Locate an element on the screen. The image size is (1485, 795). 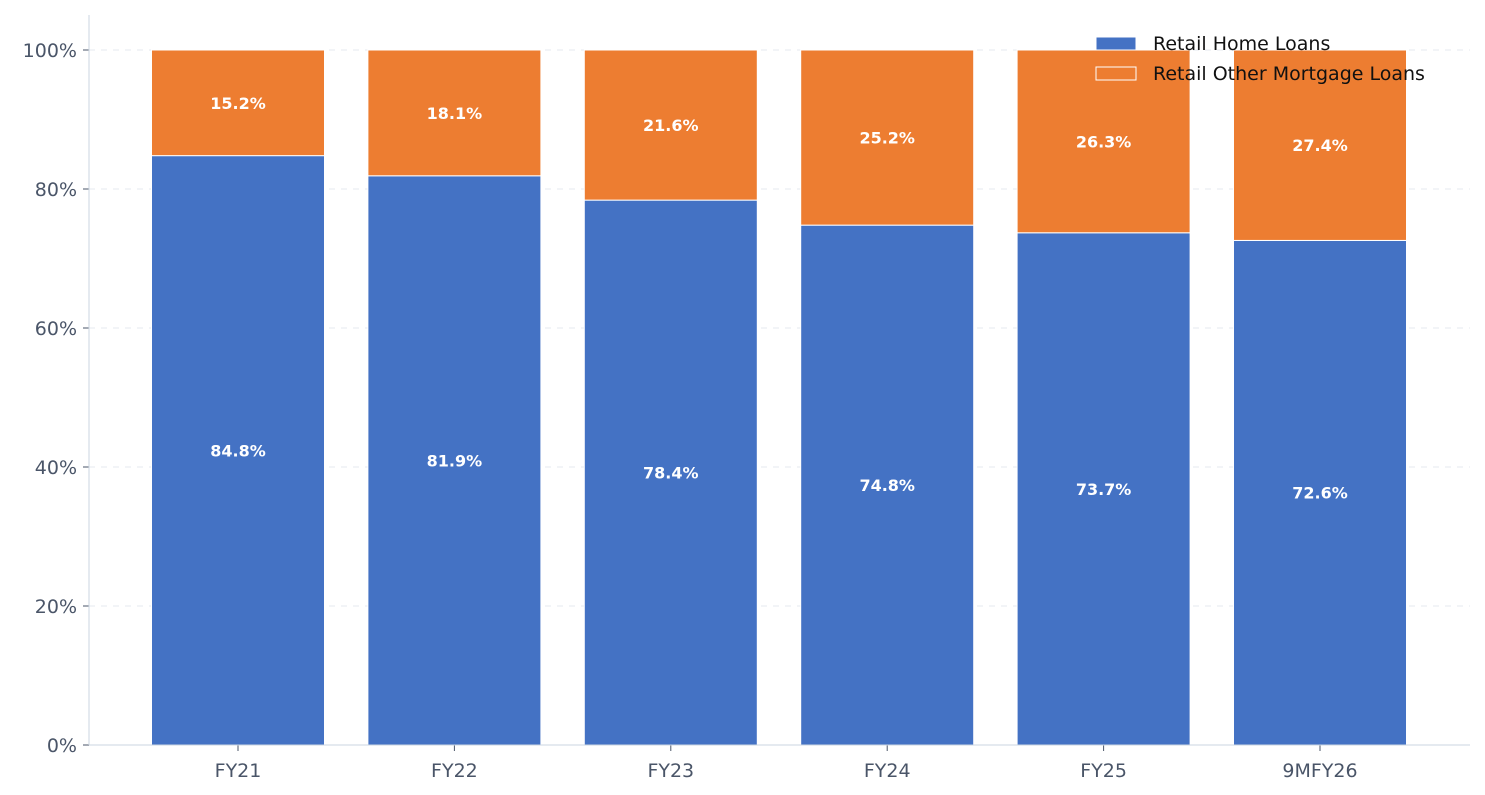
data-label: 84.8% is located at coordinates (238, 450).